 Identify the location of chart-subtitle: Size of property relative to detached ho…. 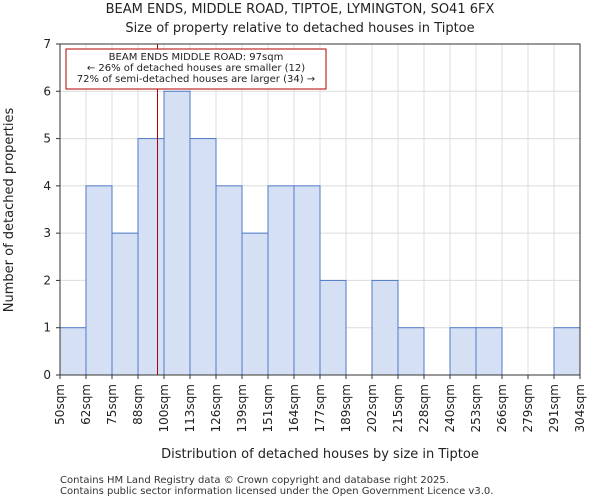
(299, 28).